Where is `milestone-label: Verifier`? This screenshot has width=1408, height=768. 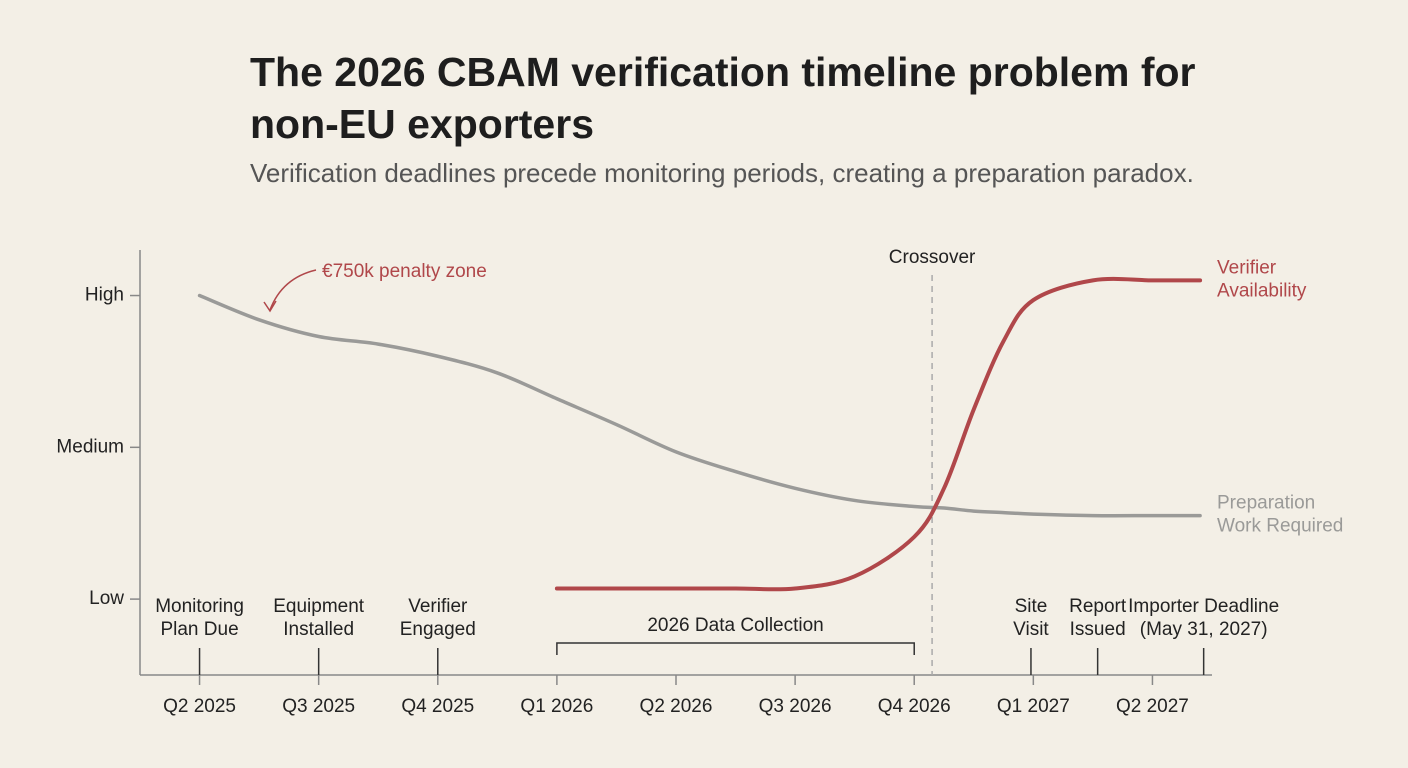
milestone-label: Verifier is located at coordinates (438, 606).